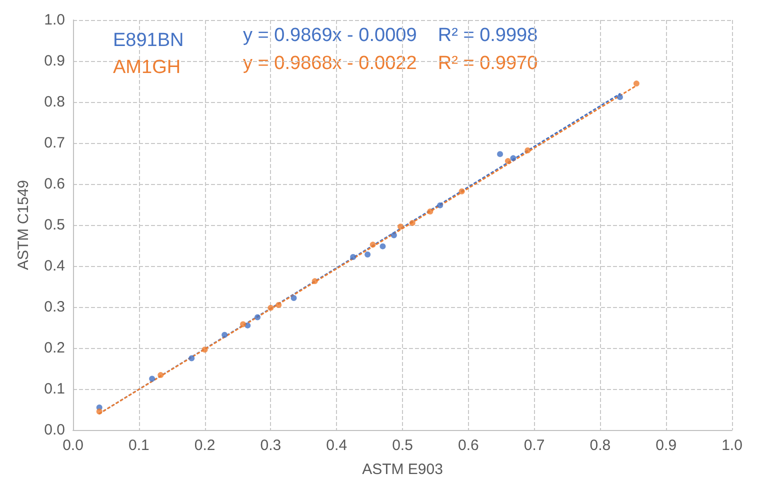 Image resolution: width=768 pixels, height=500 pixels. I want to click on x-tick-label: 0.3, so click(271, 445).